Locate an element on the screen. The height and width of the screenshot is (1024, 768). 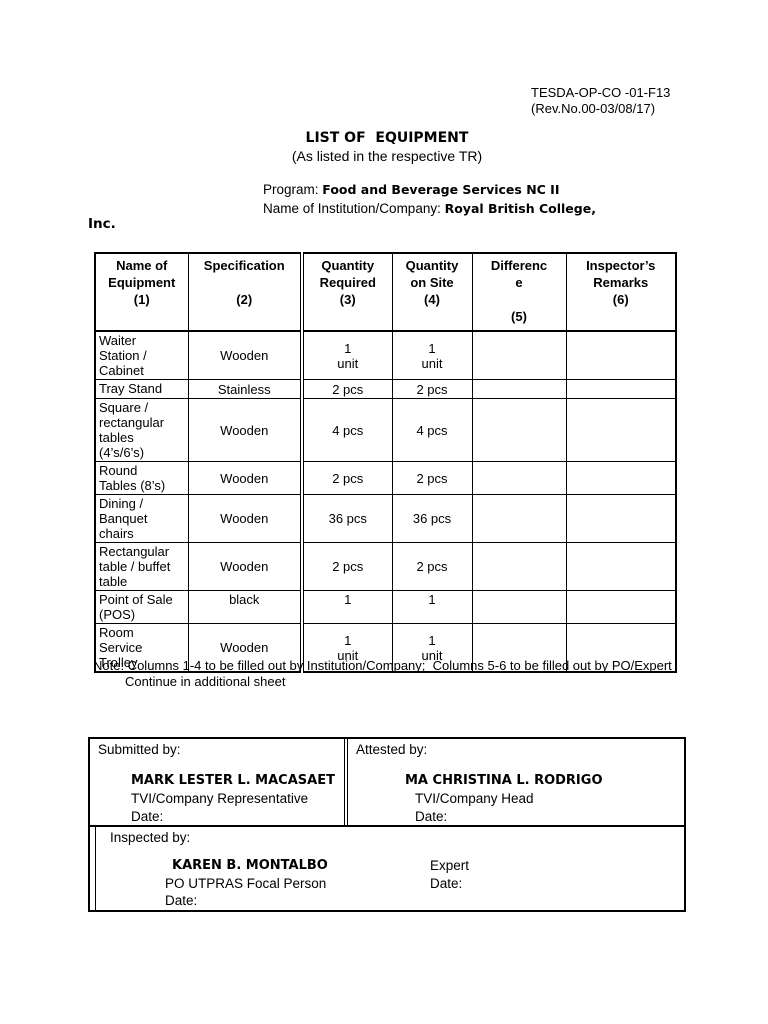
institution-value-continued: Inc. is located at coordinates (102, 224).